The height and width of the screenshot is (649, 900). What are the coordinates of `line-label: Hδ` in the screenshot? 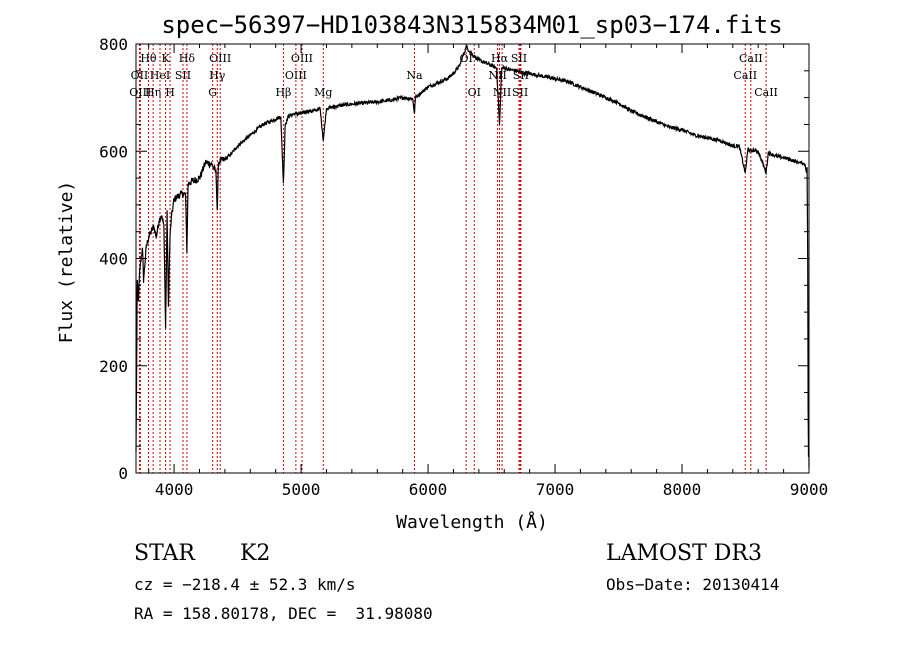 It's located at (187, 58).